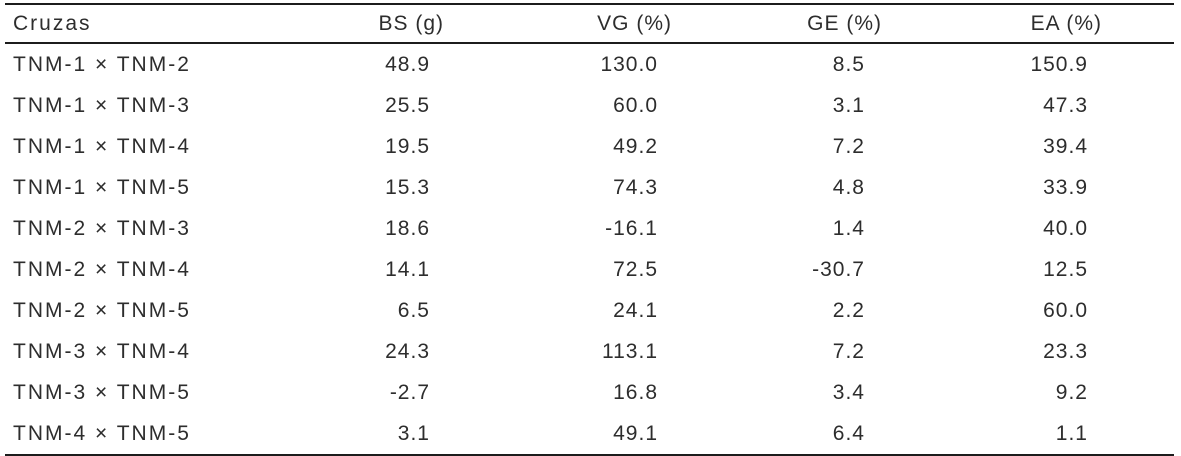  What do you see at coordinates (407, 269) in the screenshot?
I see `bs-value-cell: 14.1` at bounding box center [407, 269].